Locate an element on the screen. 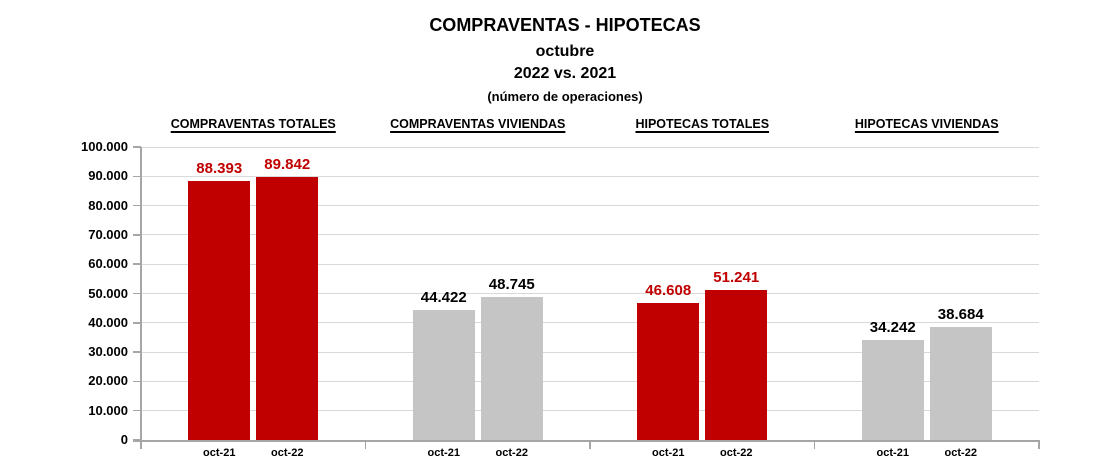 The width and height of the screenshot is (1110, 468). chart-subtitle-units: (número de operaciones) is located at coordinates (565, 96).